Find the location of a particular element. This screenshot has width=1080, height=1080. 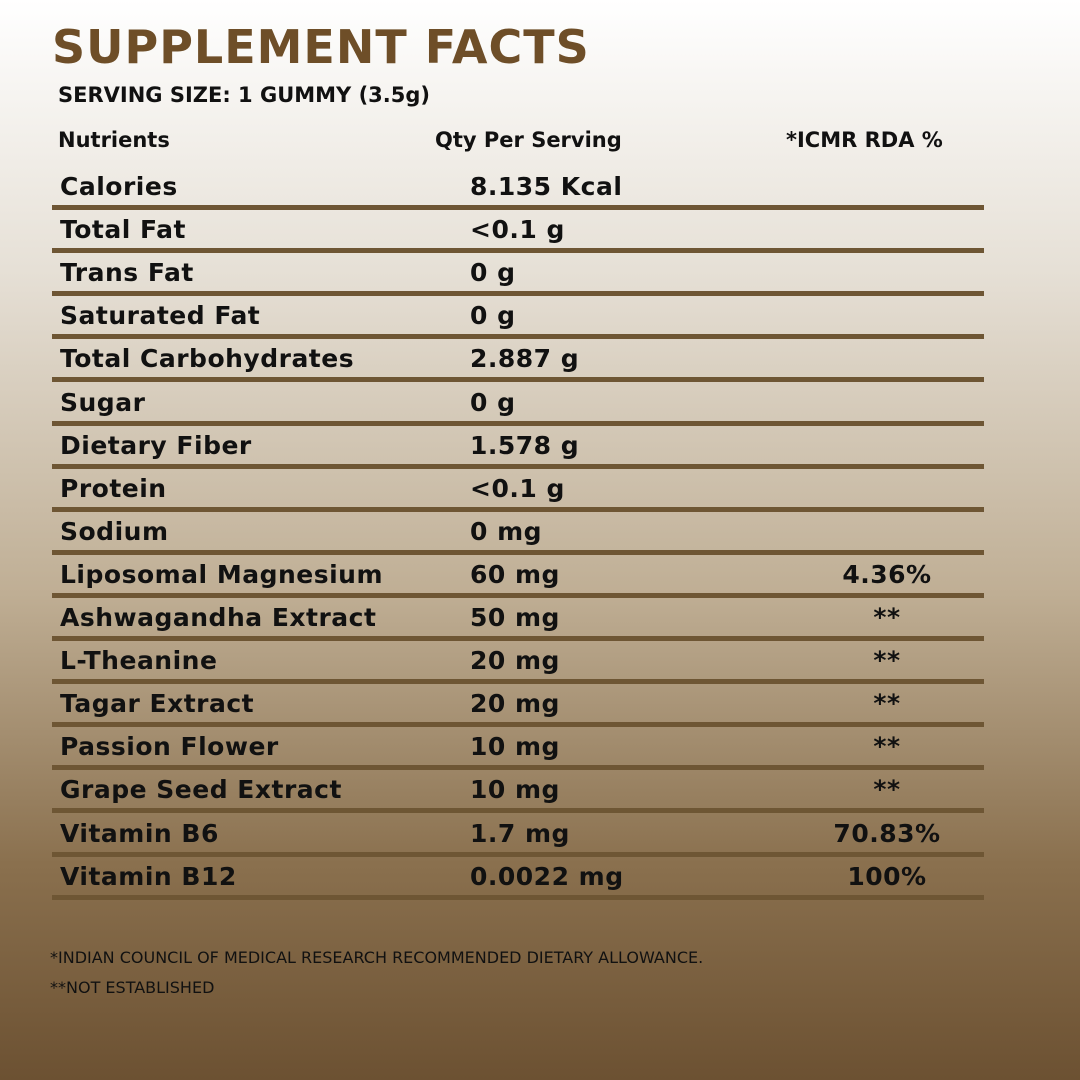

table-cell: 1.7 mg is located at coordinates (520, 833).